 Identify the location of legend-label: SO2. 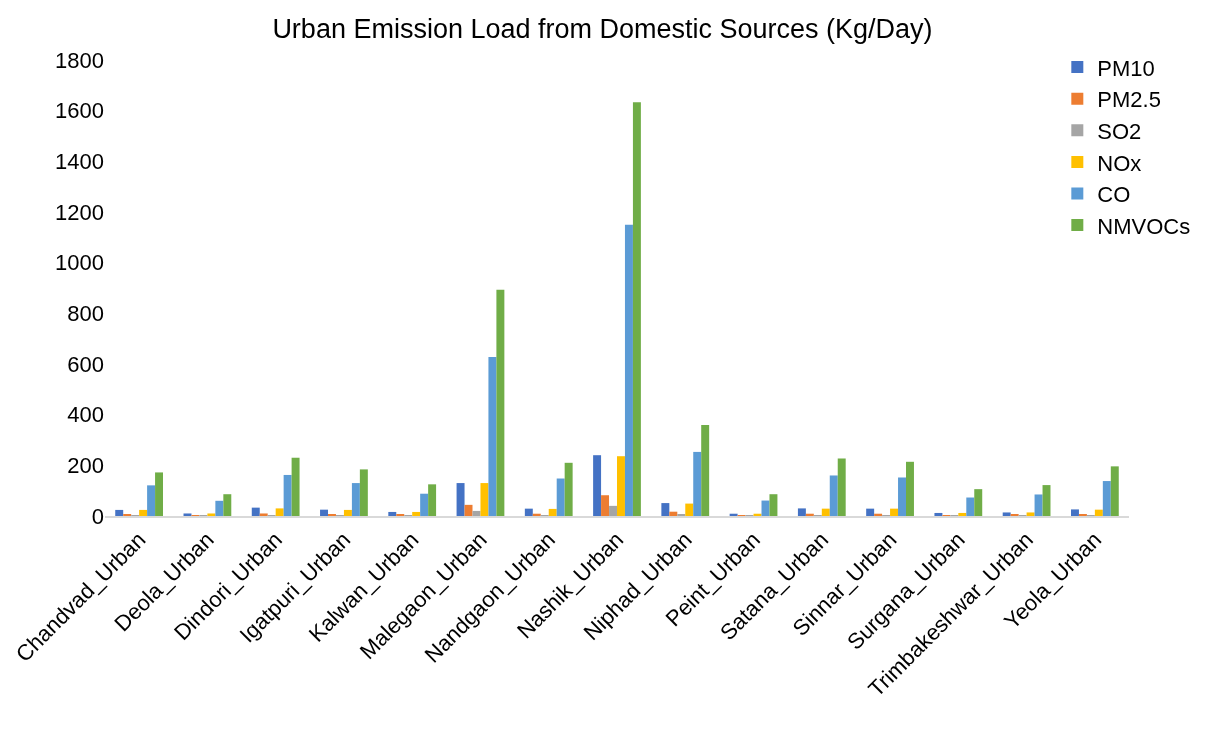
(1119, 131).